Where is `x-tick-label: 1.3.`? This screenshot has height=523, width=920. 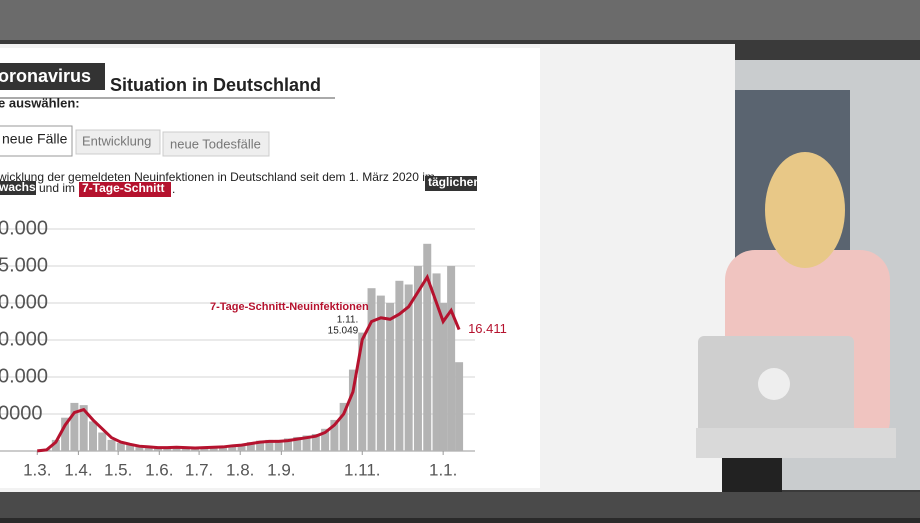 x-tick-label: 1.3. is located at coordinates (37, 469).